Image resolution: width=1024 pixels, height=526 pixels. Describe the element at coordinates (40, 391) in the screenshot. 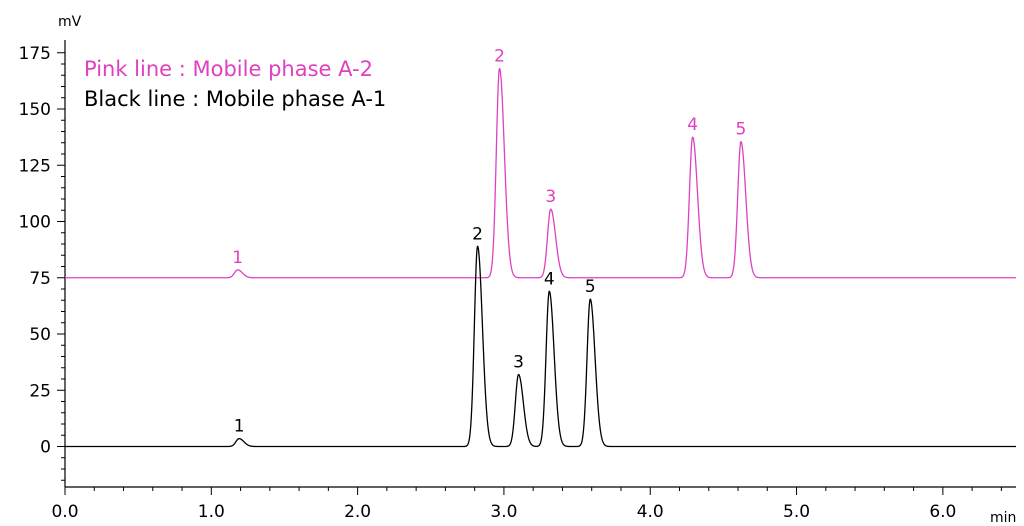

I see `y-tick-label: 25` at that location.